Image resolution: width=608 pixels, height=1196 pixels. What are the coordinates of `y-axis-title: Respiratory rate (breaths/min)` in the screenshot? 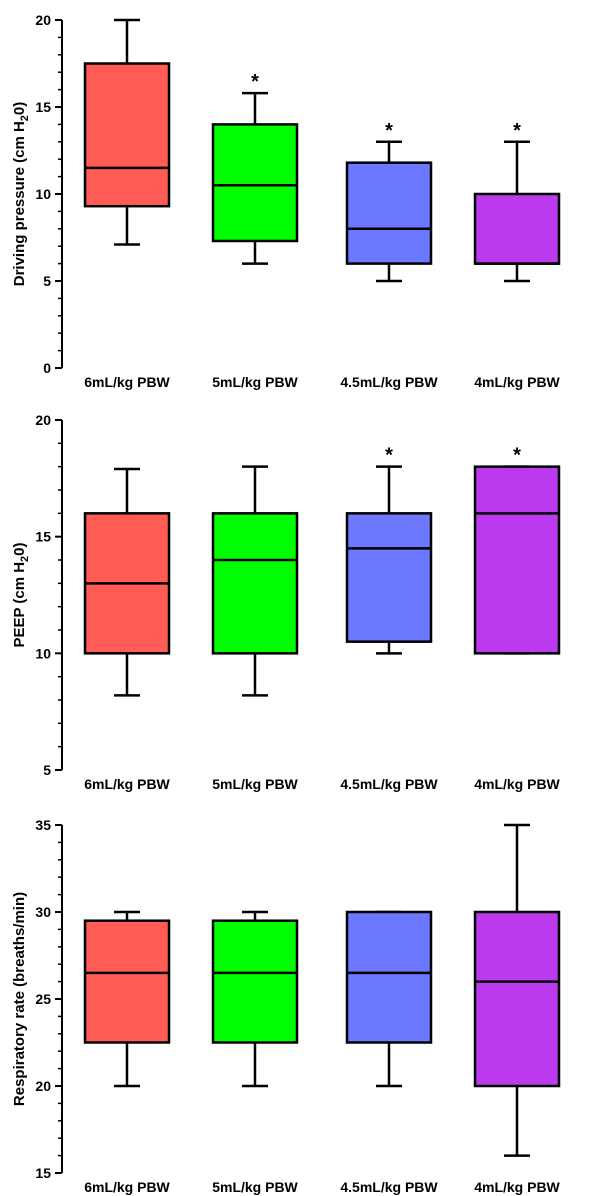 It's located at (19, 999).